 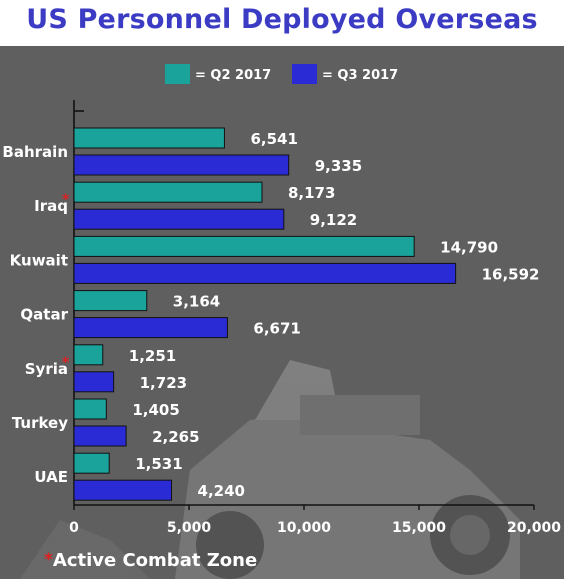 I want to click on data-label: 4,240, so click(x=221, y=491).